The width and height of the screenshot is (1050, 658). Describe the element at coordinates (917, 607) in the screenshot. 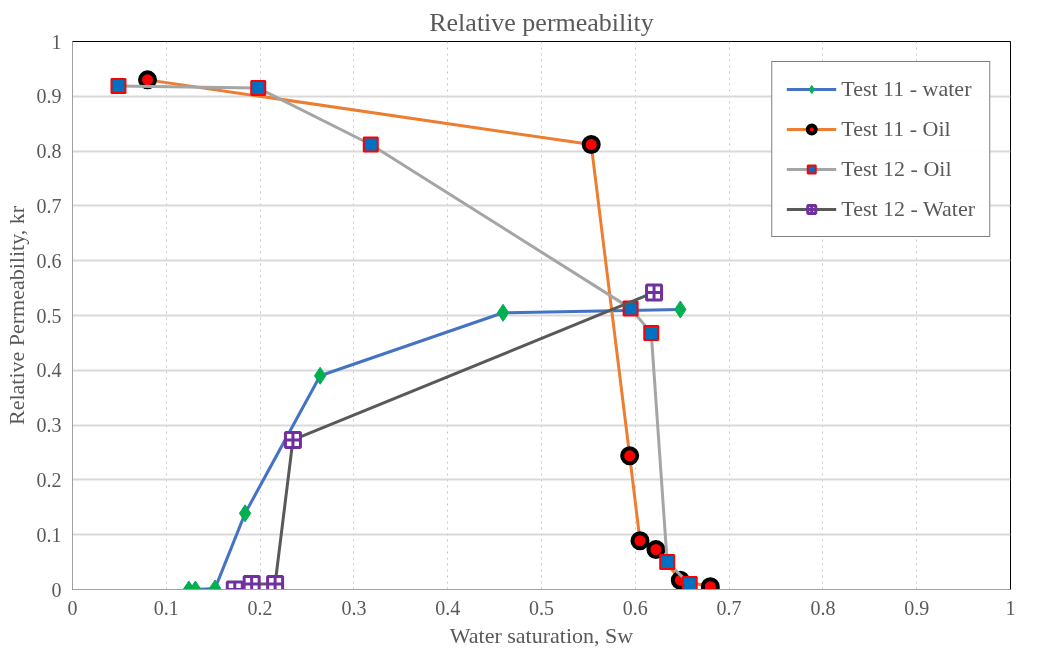

I see `x-tick-label: 0.9` at that location.